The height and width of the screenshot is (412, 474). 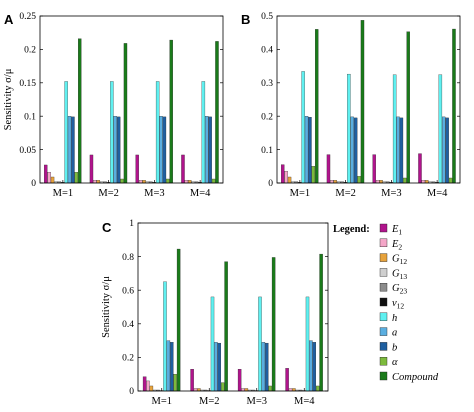 What do you see at coordinates (168, 366) in the screenshot?
I see `bar-a-m1` at bounding box center [168, 366].